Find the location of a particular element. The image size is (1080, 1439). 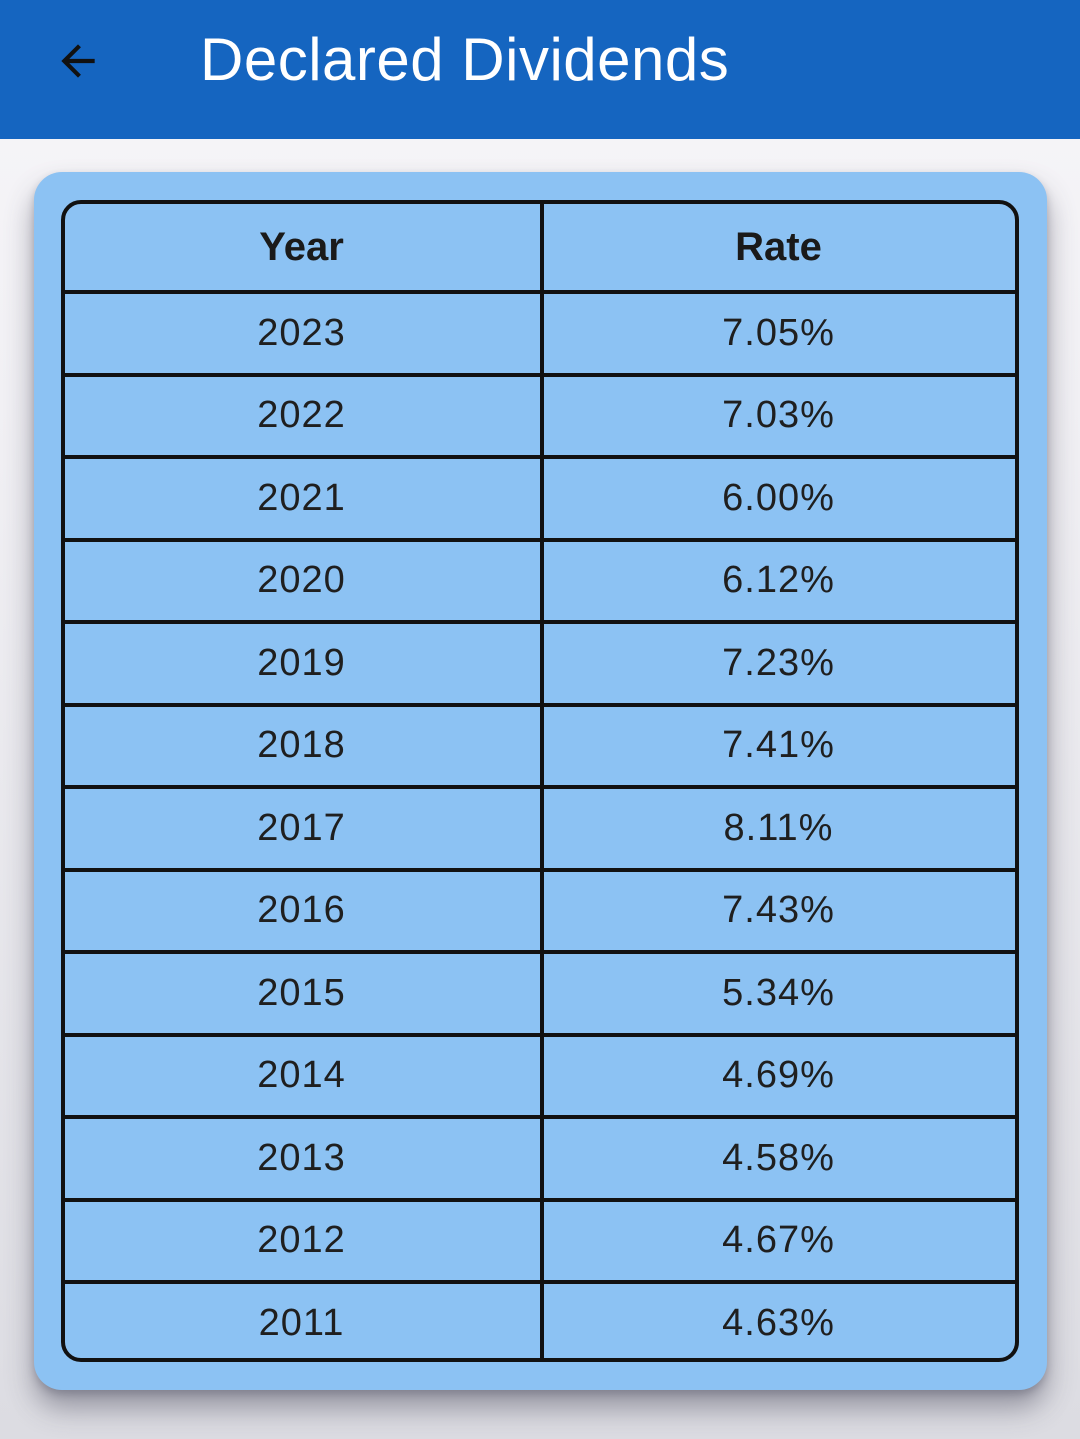

column-divider is located at coordinates (542, 781).